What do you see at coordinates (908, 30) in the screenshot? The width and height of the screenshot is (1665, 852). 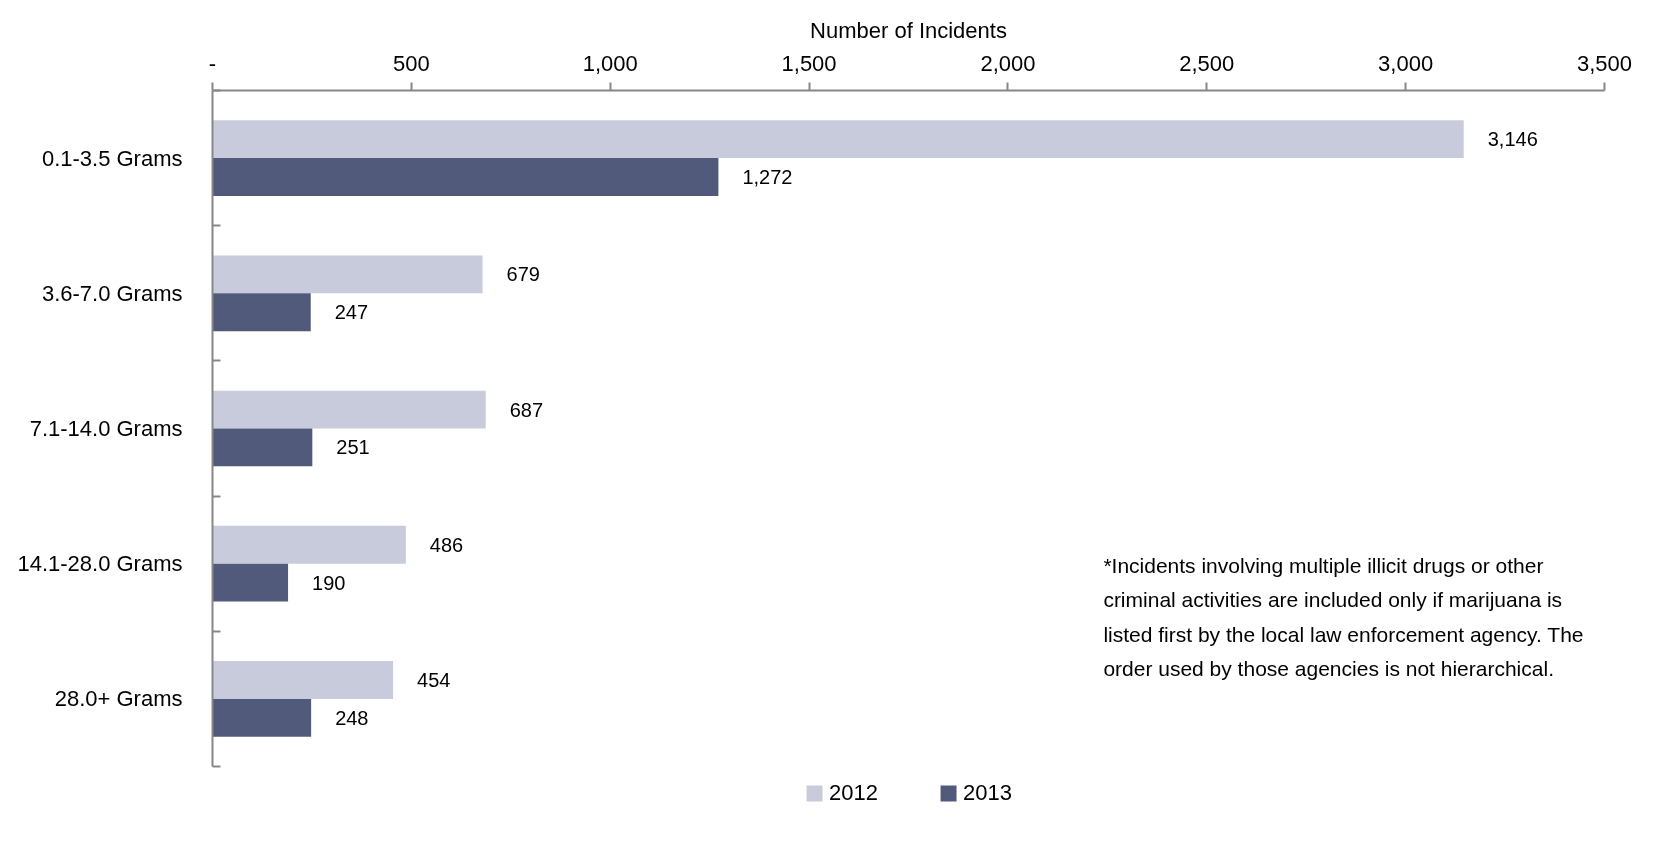 I see `x-axis-title: Number of Incidents` at bounding box center [908, 30].